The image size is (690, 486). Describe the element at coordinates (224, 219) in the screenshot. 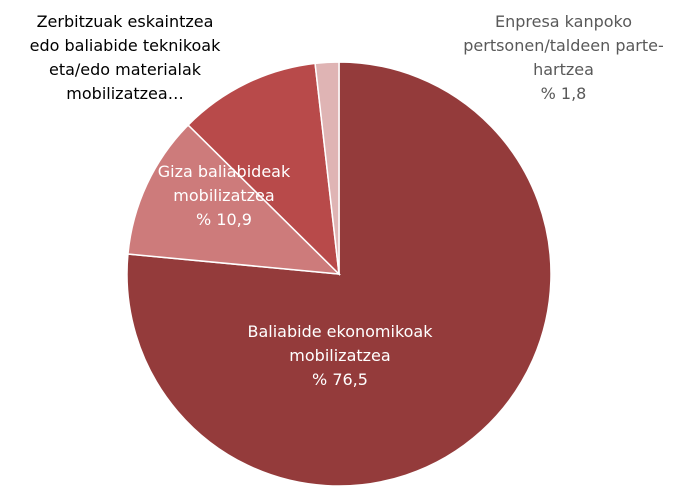

I see `value-label: % 10,9` at that location.